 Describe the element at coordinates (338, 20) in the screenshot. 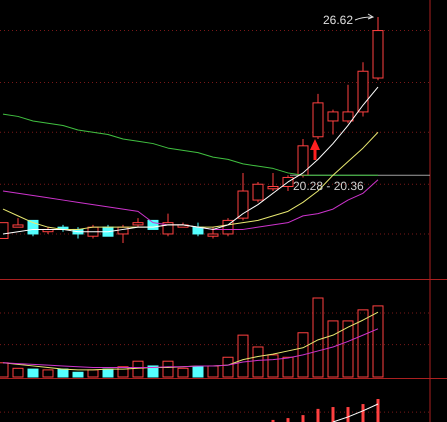

I see `annotation: 26.62` at that location.